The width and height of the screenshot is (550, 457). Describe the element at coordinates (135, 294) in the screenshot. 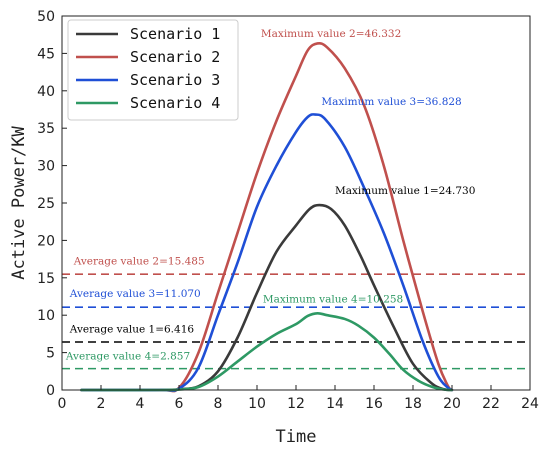

I see `average-label: Average value 3=11.070` at that location.